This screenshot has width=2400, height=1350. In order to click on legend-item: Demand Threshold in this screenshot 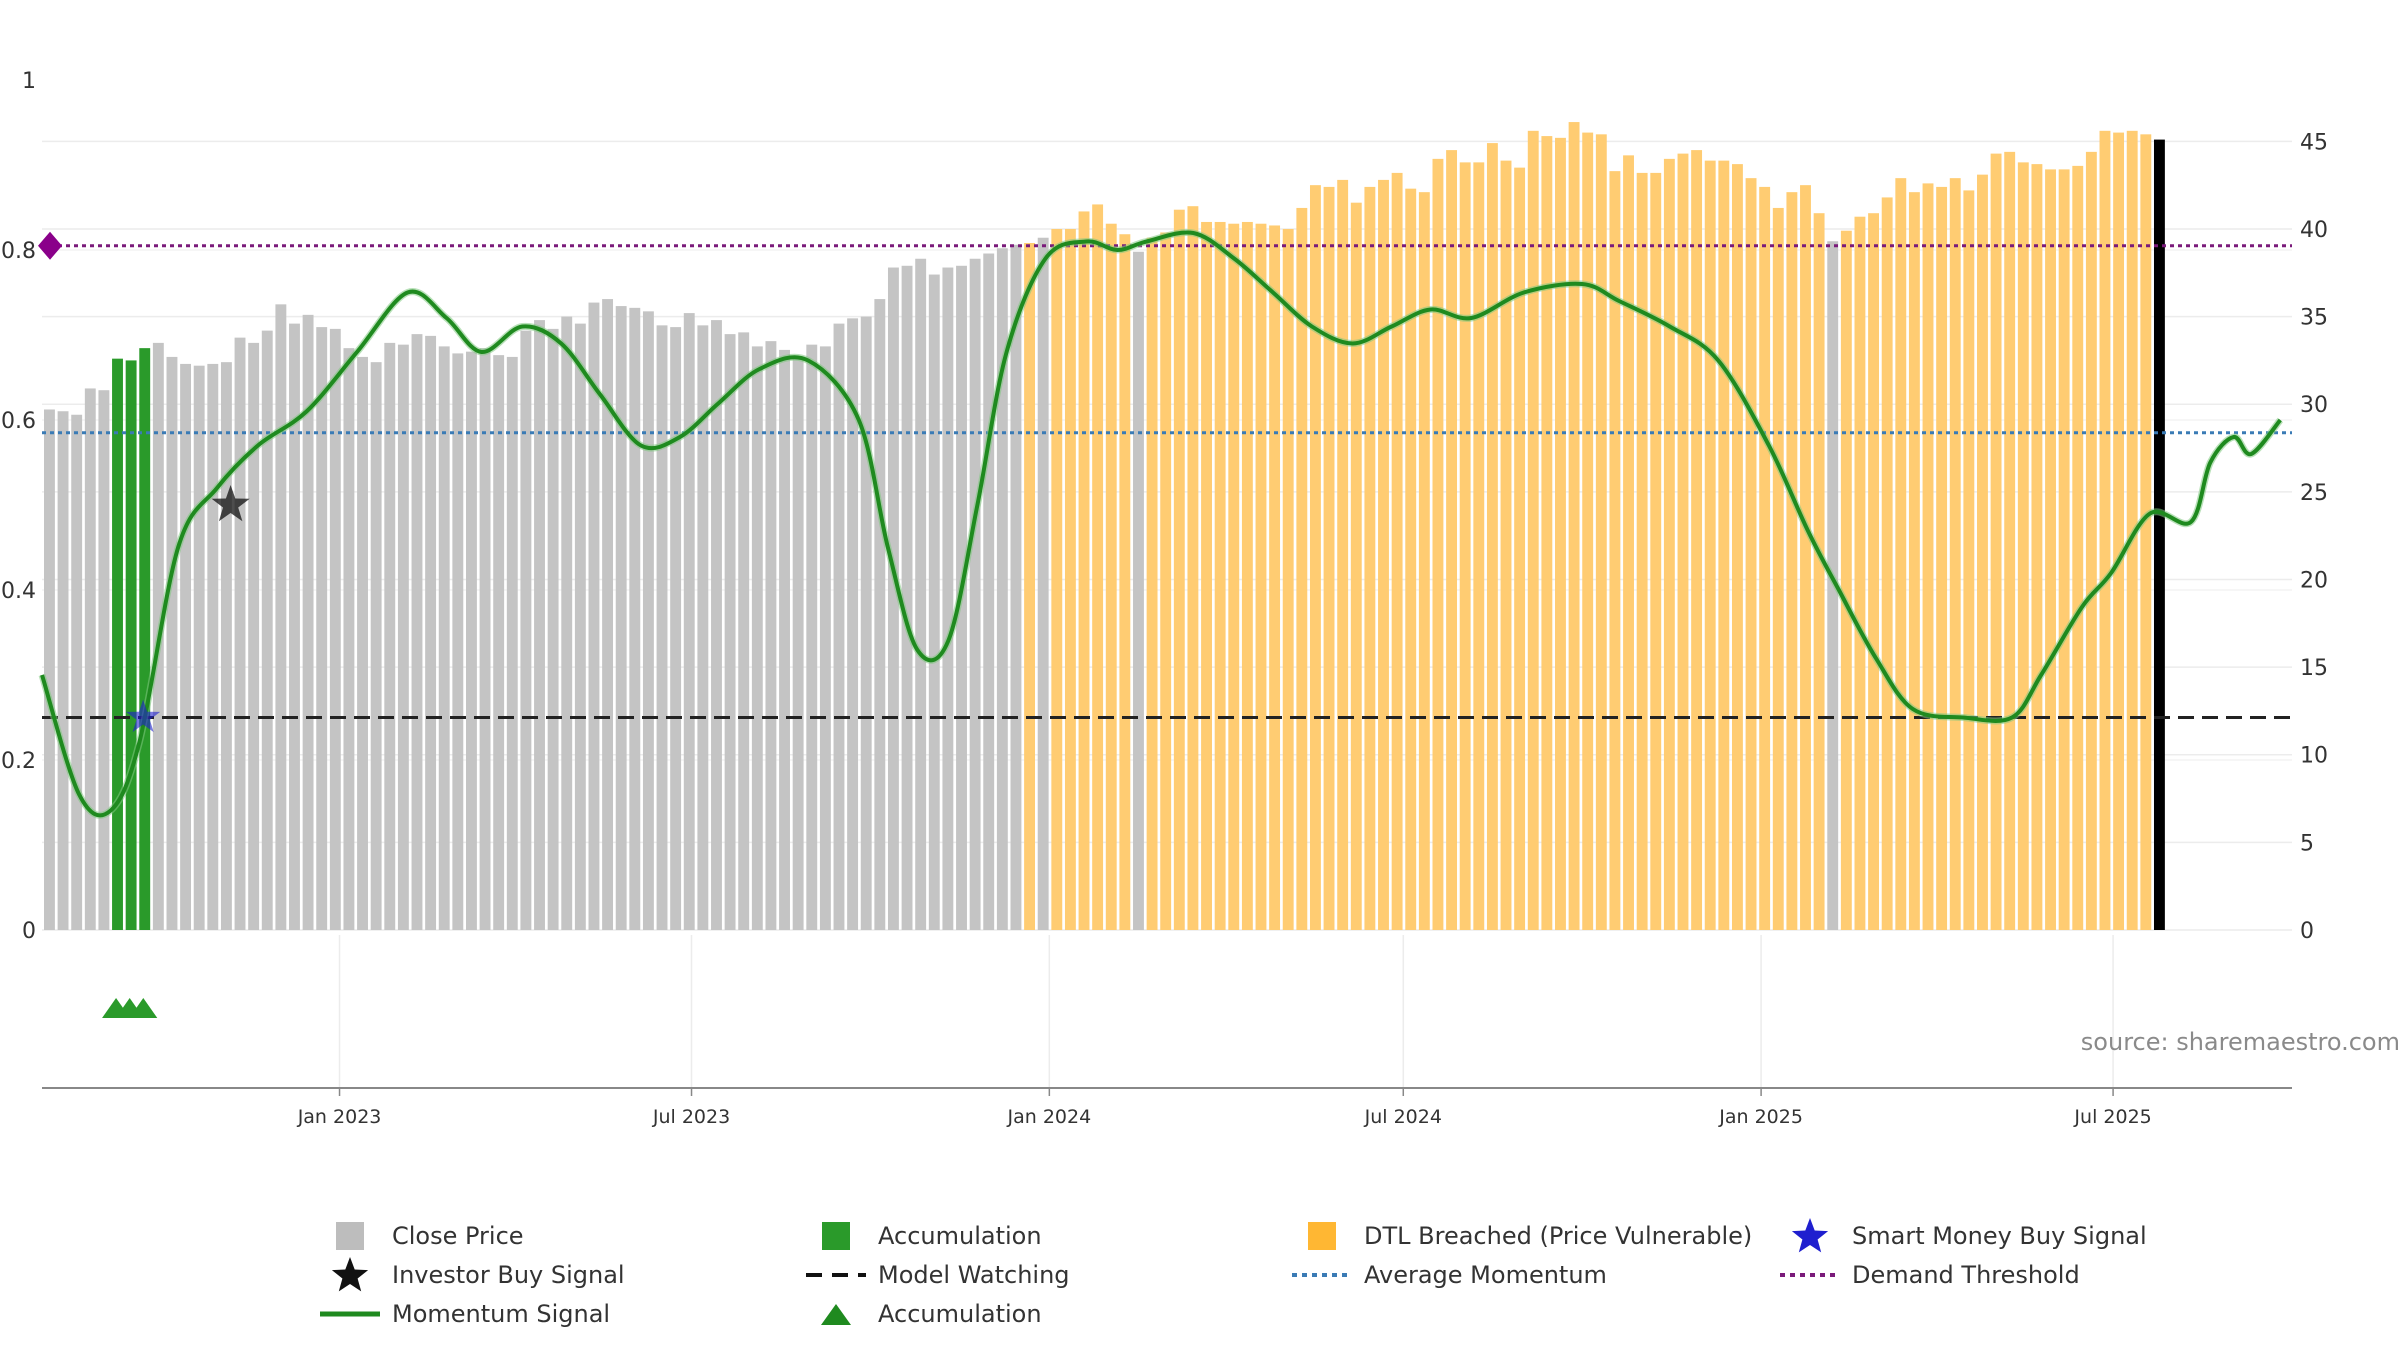, I will do `click(1930, 1275)`.